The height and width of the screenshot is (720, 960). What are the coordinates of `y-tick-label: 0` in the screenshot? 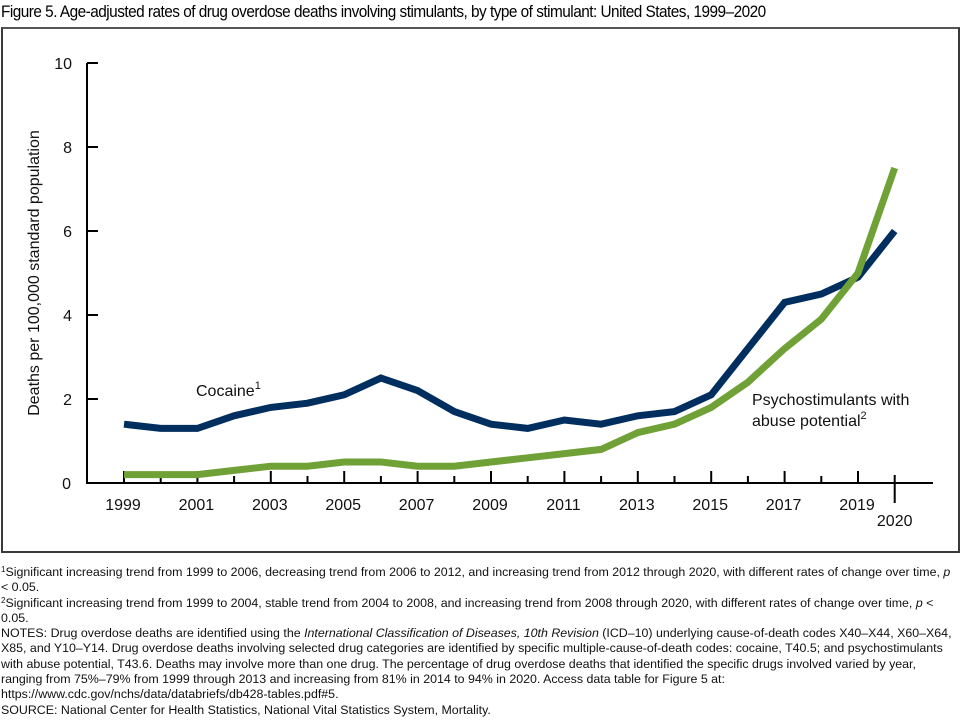 It's located at (66, 484).